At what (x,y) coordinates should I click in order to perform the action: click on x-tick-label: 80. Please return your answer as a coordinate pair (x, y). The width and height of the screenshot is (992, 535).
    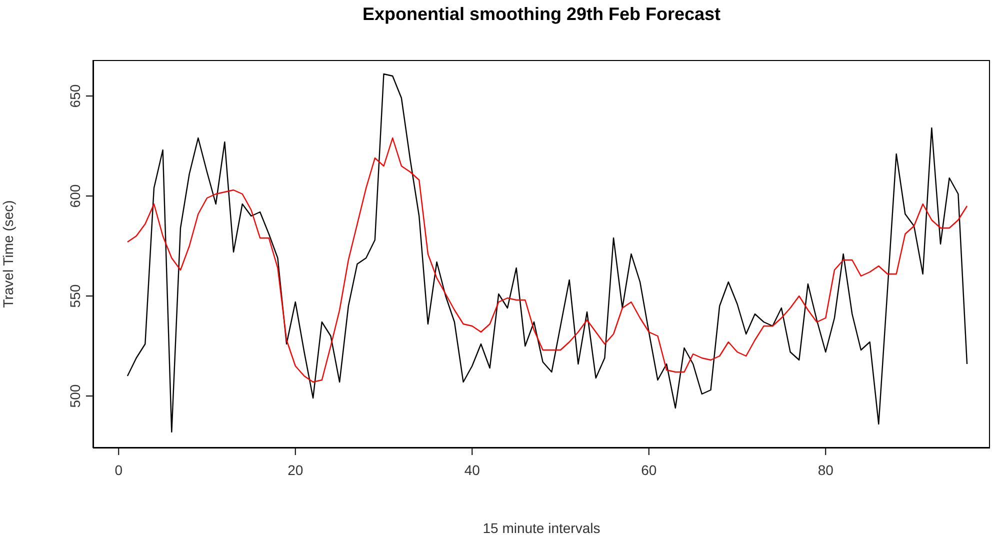
    Looking at the image, I should click on (826, 470).